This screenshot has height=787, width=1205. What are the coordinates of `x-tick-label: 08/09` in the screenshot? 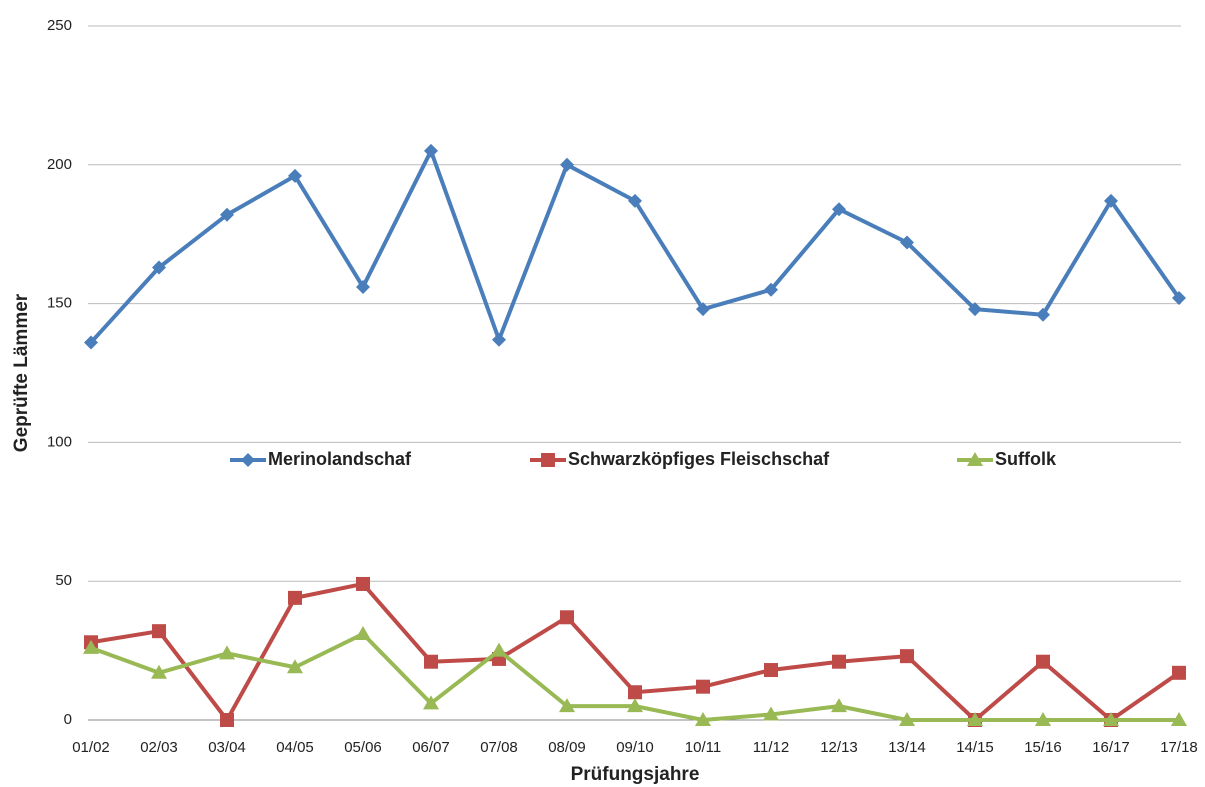 It's located at (567, 747).